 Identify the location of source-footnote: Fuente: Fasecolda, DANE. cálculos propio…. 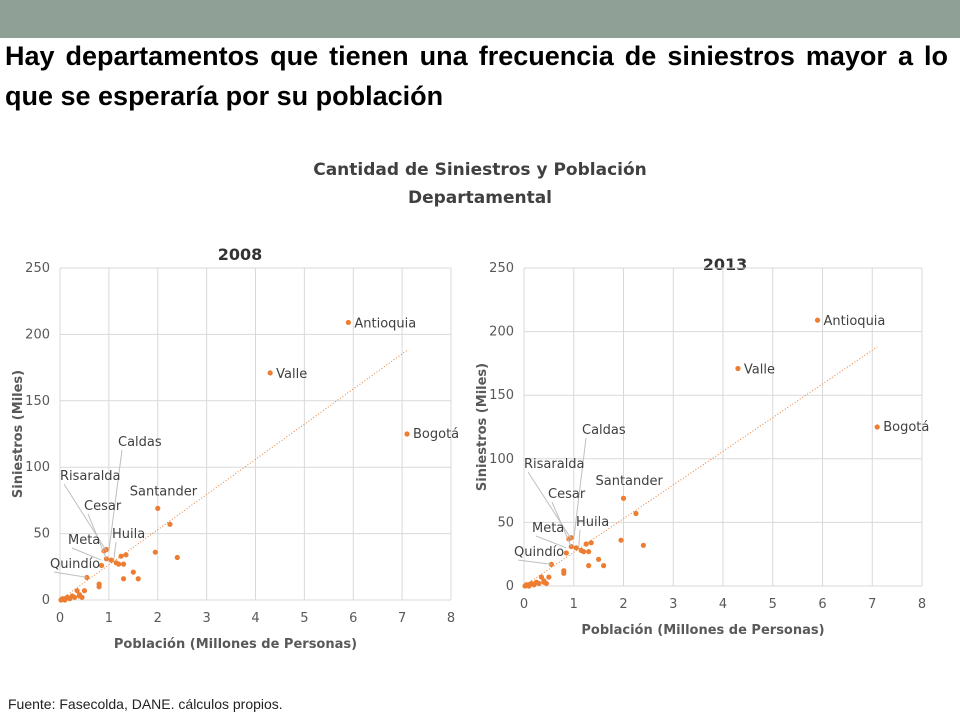
(145, 704).